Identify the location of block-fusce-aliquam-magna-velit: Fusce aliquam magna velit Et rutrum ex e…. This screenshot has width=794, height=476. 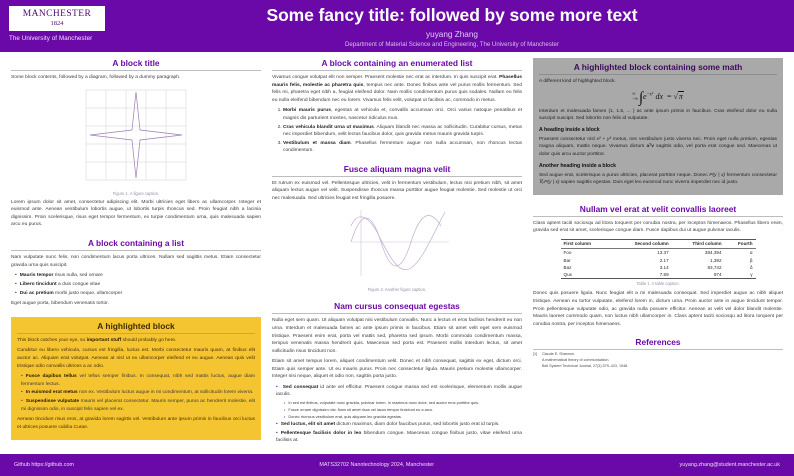
(397, 228).